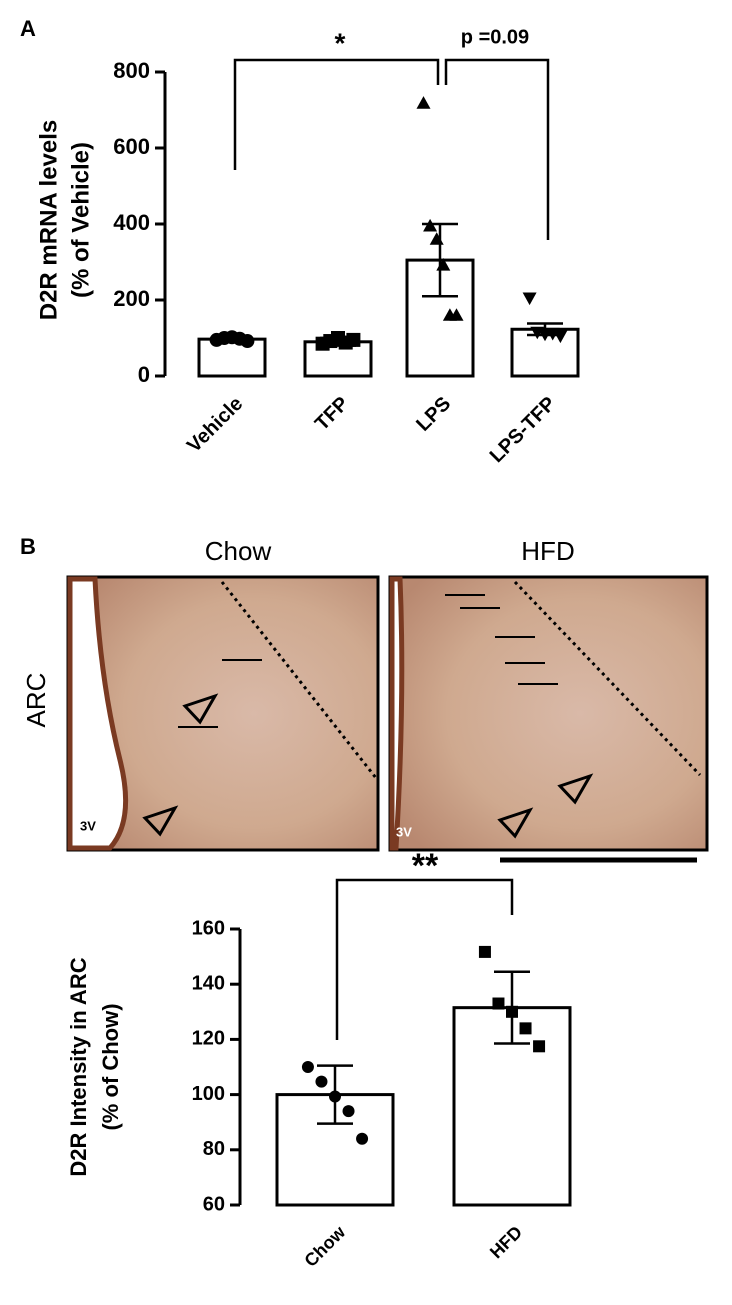 The image size is (732, 1305). Describe the element at coordinates (208, 1094) in the screenshot. I see `y-tick-label: 100` at that location.